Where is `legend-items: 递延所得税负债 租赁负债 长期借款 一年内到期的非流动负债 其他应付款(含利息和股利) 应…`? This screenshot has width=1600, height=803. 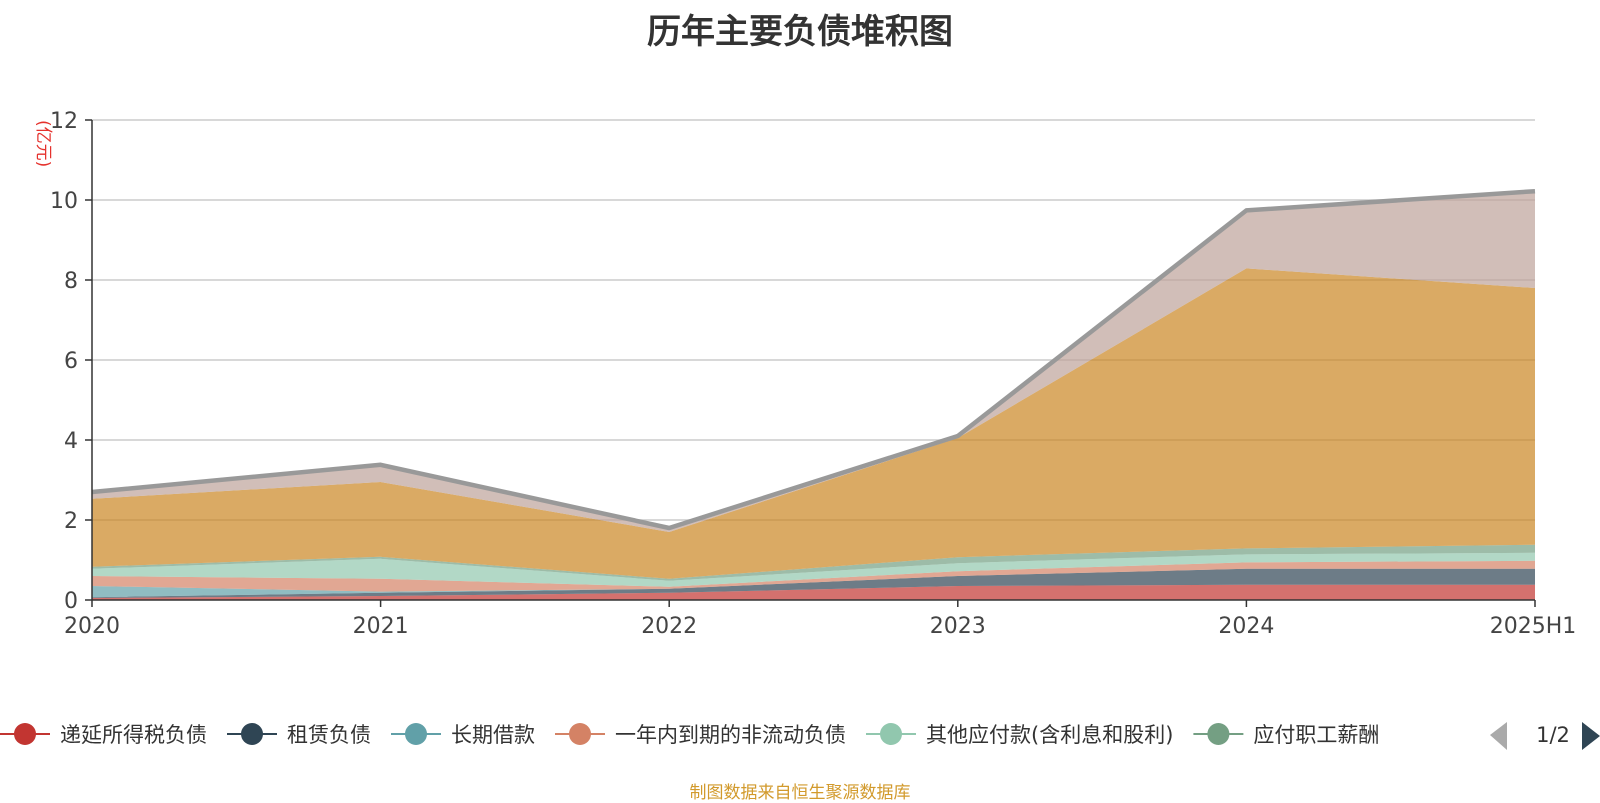 legend-items: 递延所得税负债 租赁负债 长期借款 一年内到期的非流动负债 其他应付款(含利息和股利) 应… is located at coordinates (689, 735).